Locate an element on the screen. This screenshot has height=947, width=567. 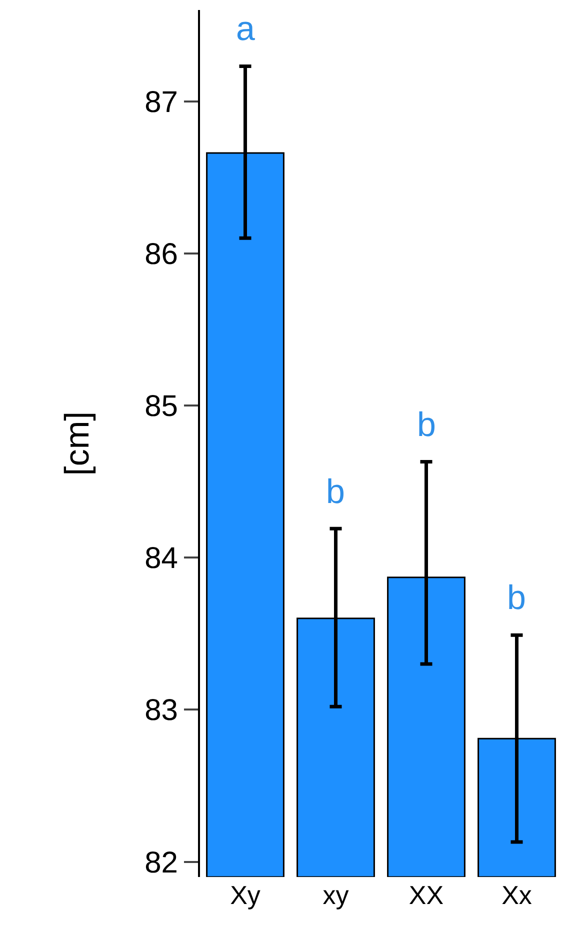
y-tick-label: 85 is located at coordinates (161, 406).